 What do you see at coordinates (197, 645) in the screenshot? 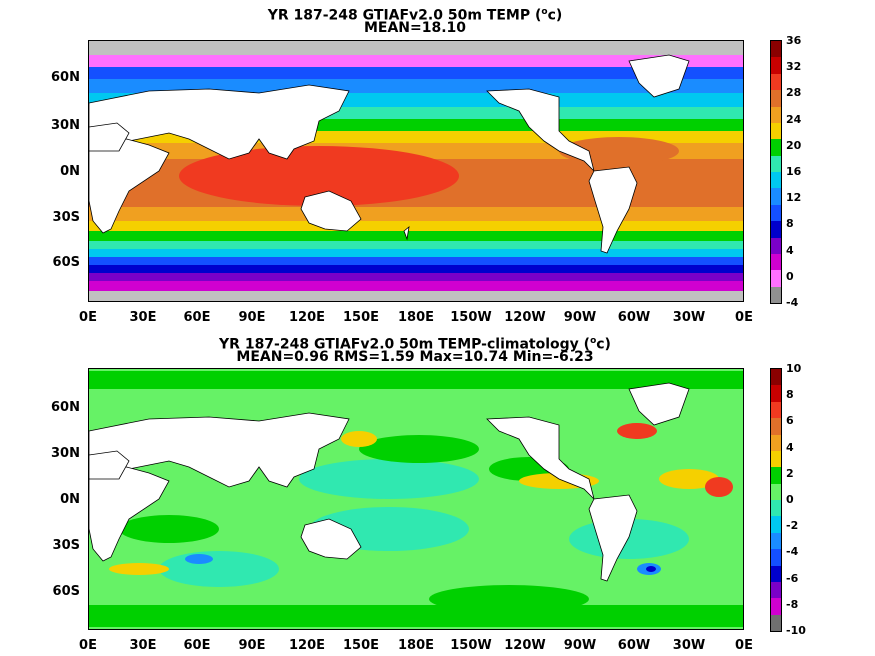
I see `bottom-lon-label: 60E` at bounding box center [197, 645].